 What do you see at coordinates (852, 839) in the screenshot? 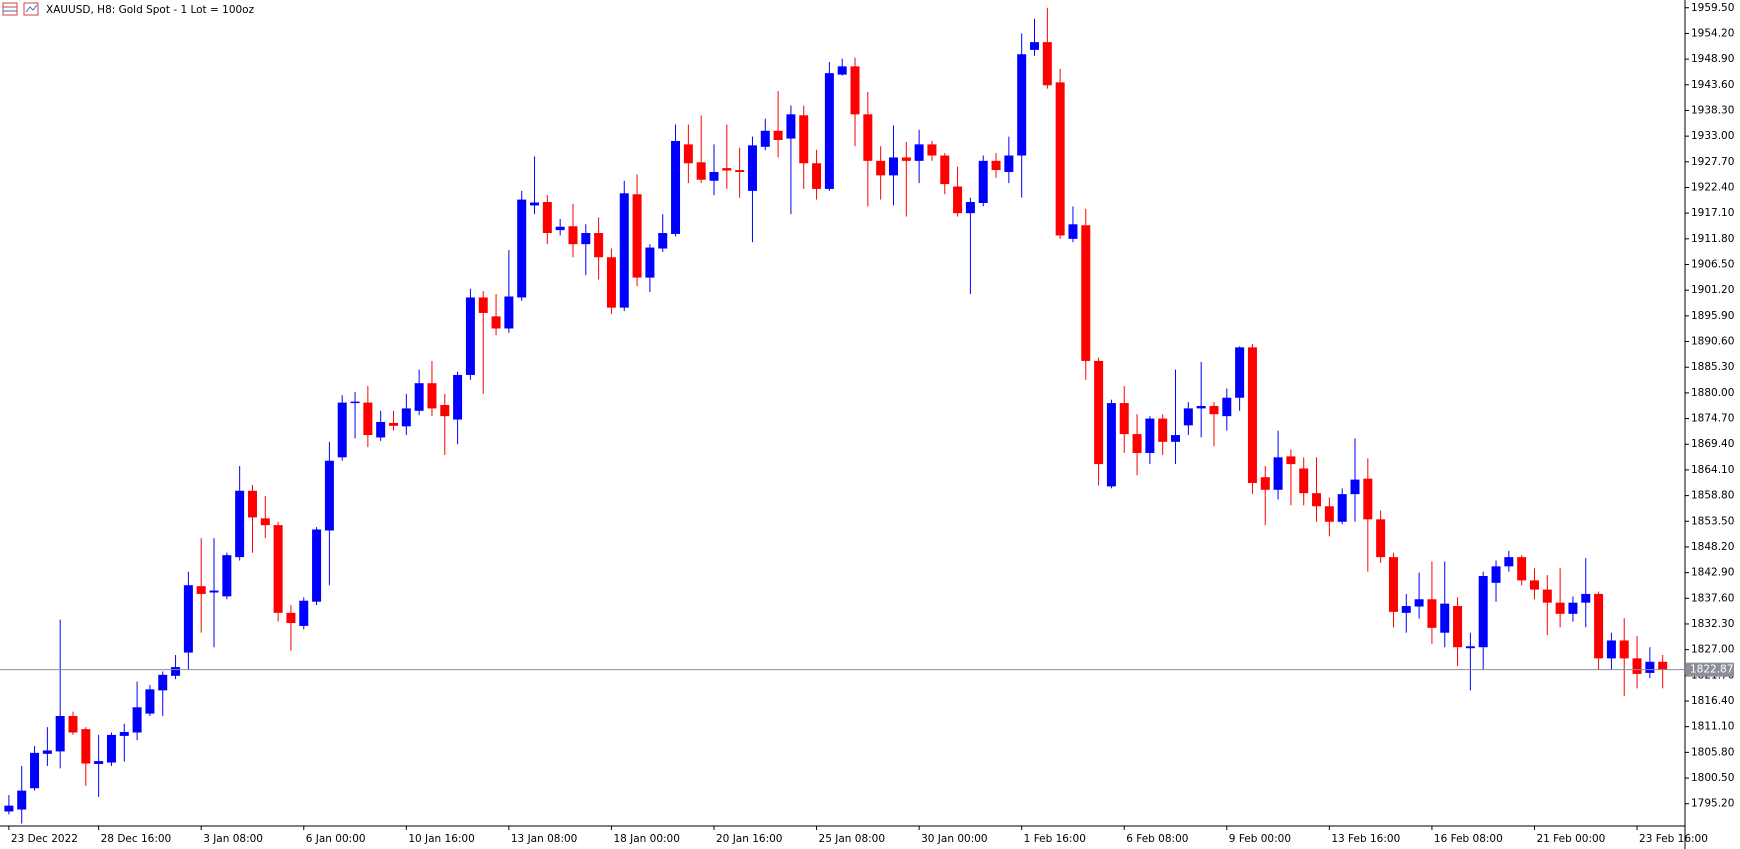
I see `x-tick-label: 25 Jan 08:00` at bounding box center [852, 839].